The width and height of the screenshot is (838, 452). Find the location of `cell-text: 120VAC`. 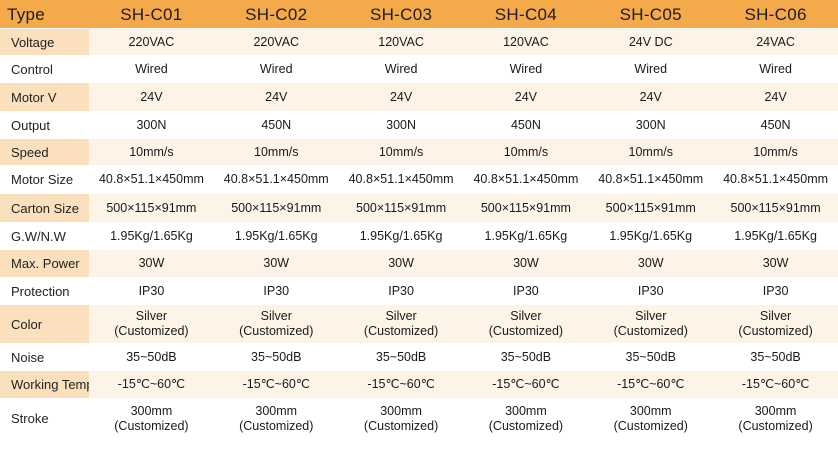

cell-text: 120VAC is located at coordinates (526, 41).